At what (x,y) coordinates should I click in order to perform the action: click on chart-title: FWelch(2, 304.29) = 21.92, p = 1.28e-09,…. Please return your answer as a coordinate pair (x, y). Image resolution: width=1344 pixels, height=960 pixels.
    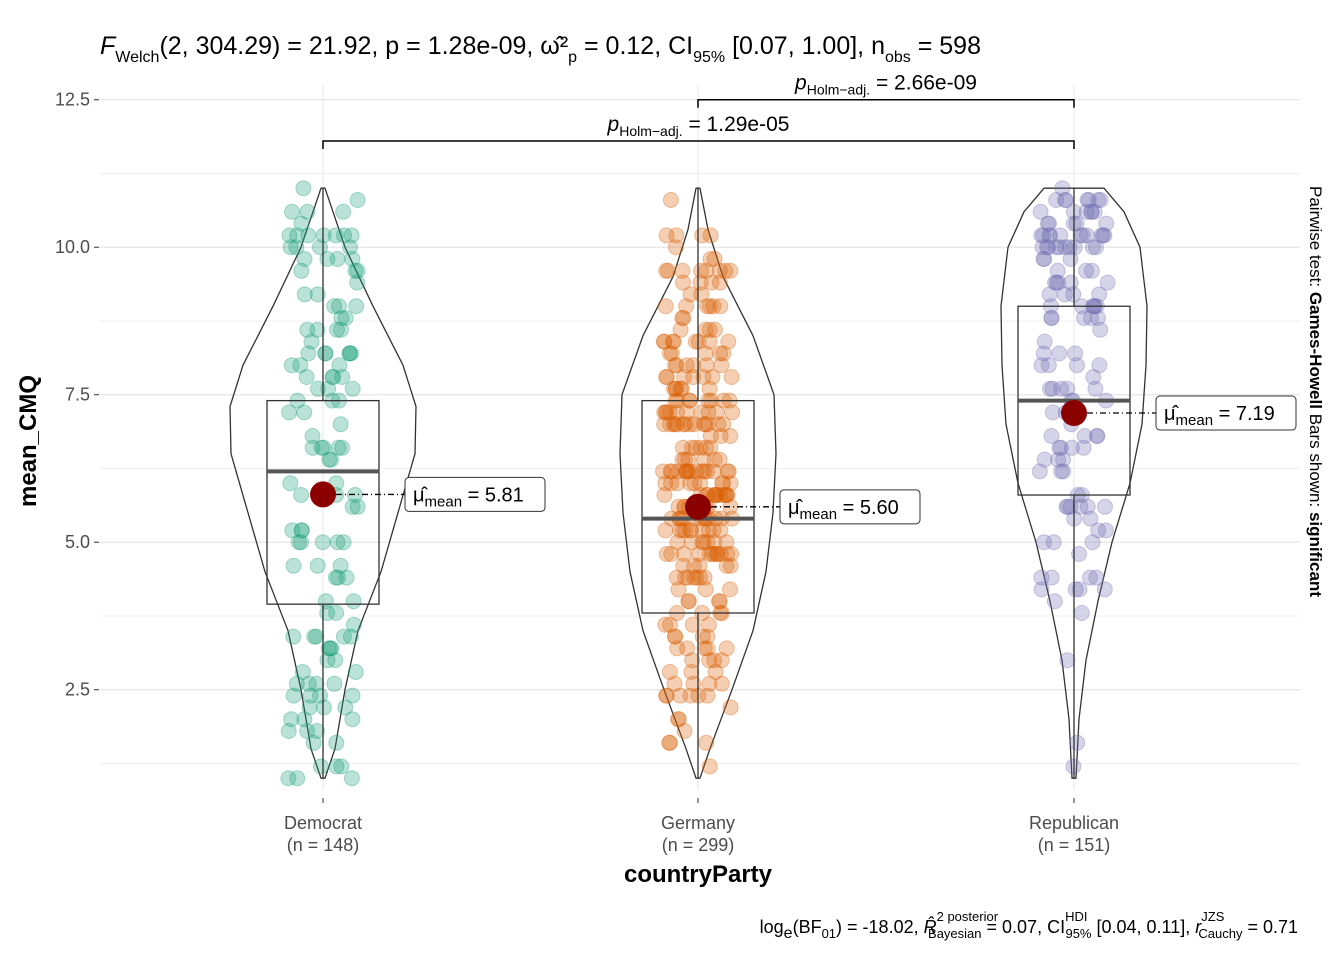
    Looking at the image, I should click on (540, 49).